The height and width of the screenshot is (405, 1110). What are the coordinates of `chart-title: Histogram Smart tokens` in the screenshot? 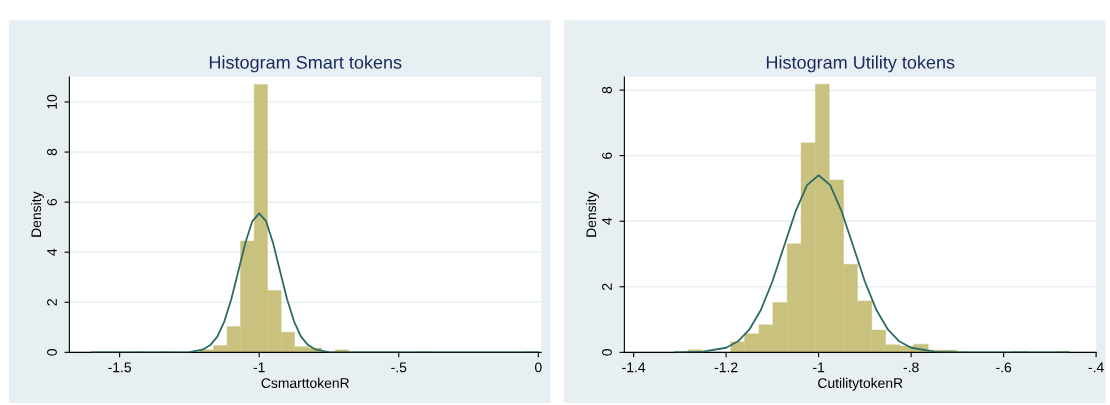 It's located at (305, 64).